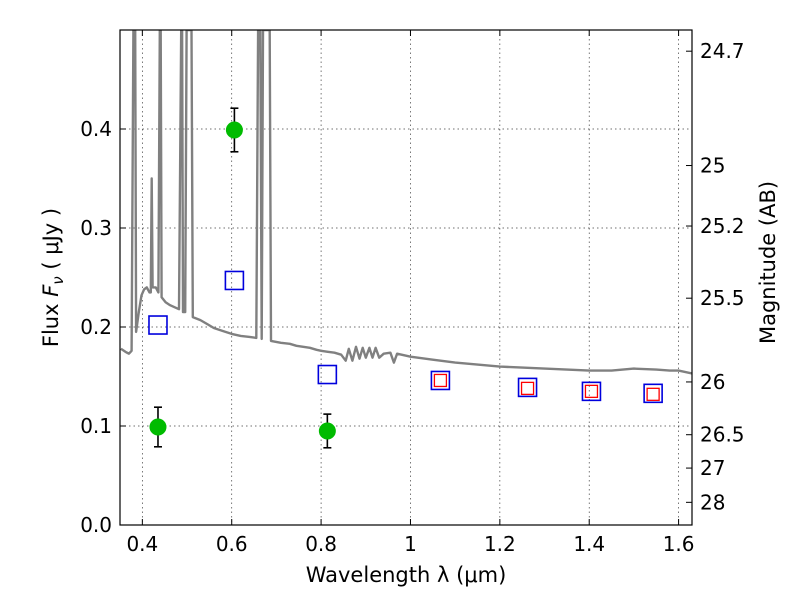 The image size is (800, 600). Describe the element at coordinates (96, 426) in the screenshot. I see `y-tick-label: 0.1` at that location.